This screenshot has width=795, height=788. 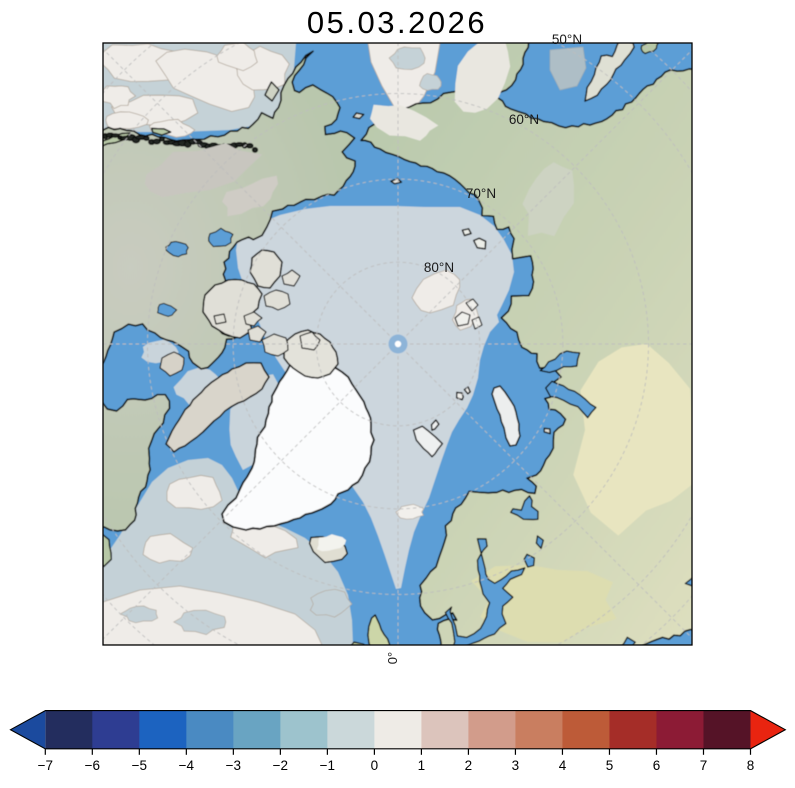 What do you see at coordinates (516, 765) in the screenshot?
I see `svg-text: 3` at bounding box center [516, 765].